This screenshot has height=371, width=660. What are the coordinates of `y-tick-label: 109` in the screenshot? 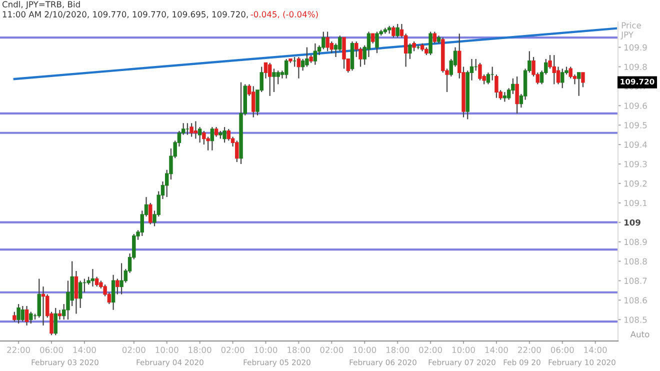 It's located at (632, 222).